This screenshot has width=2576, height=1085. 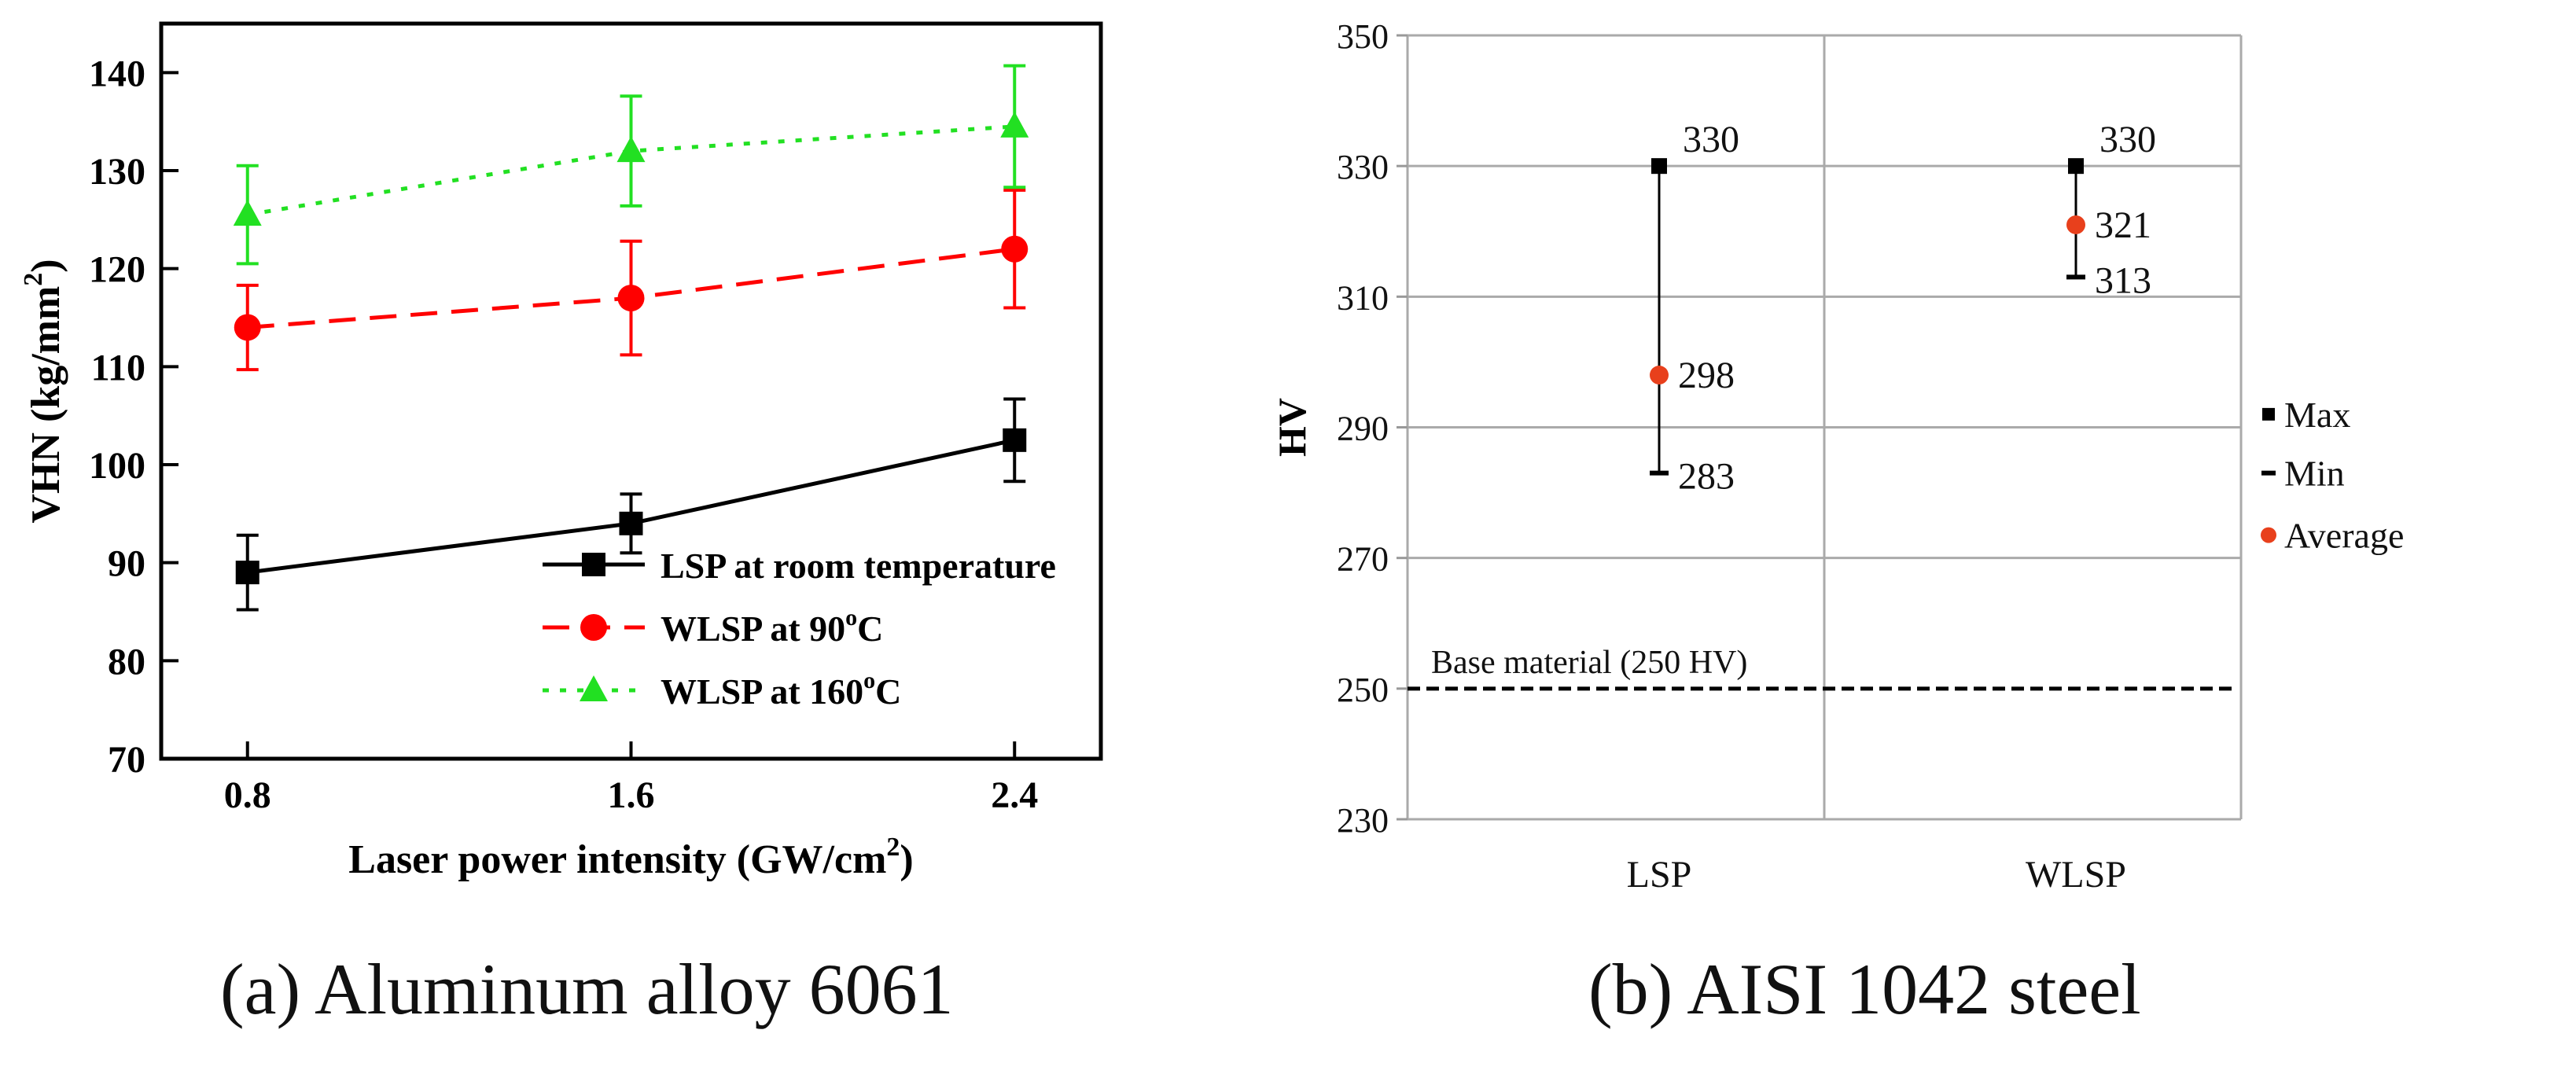 I want to click on legend-item: WLSP at 160oC, so click(x=722, y=690).